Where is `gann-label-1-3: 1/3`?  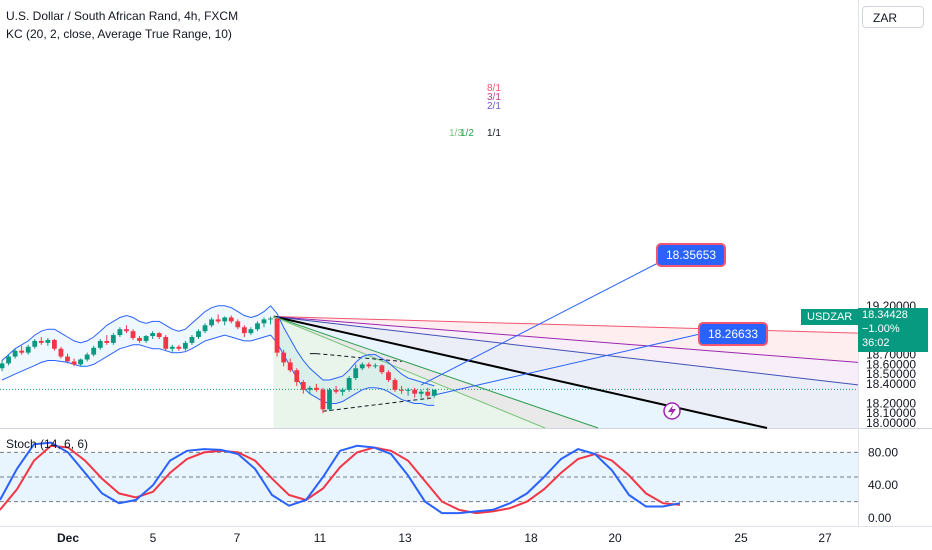 gann-label-1-3: 1/3 is located at coordinates (456, 133).